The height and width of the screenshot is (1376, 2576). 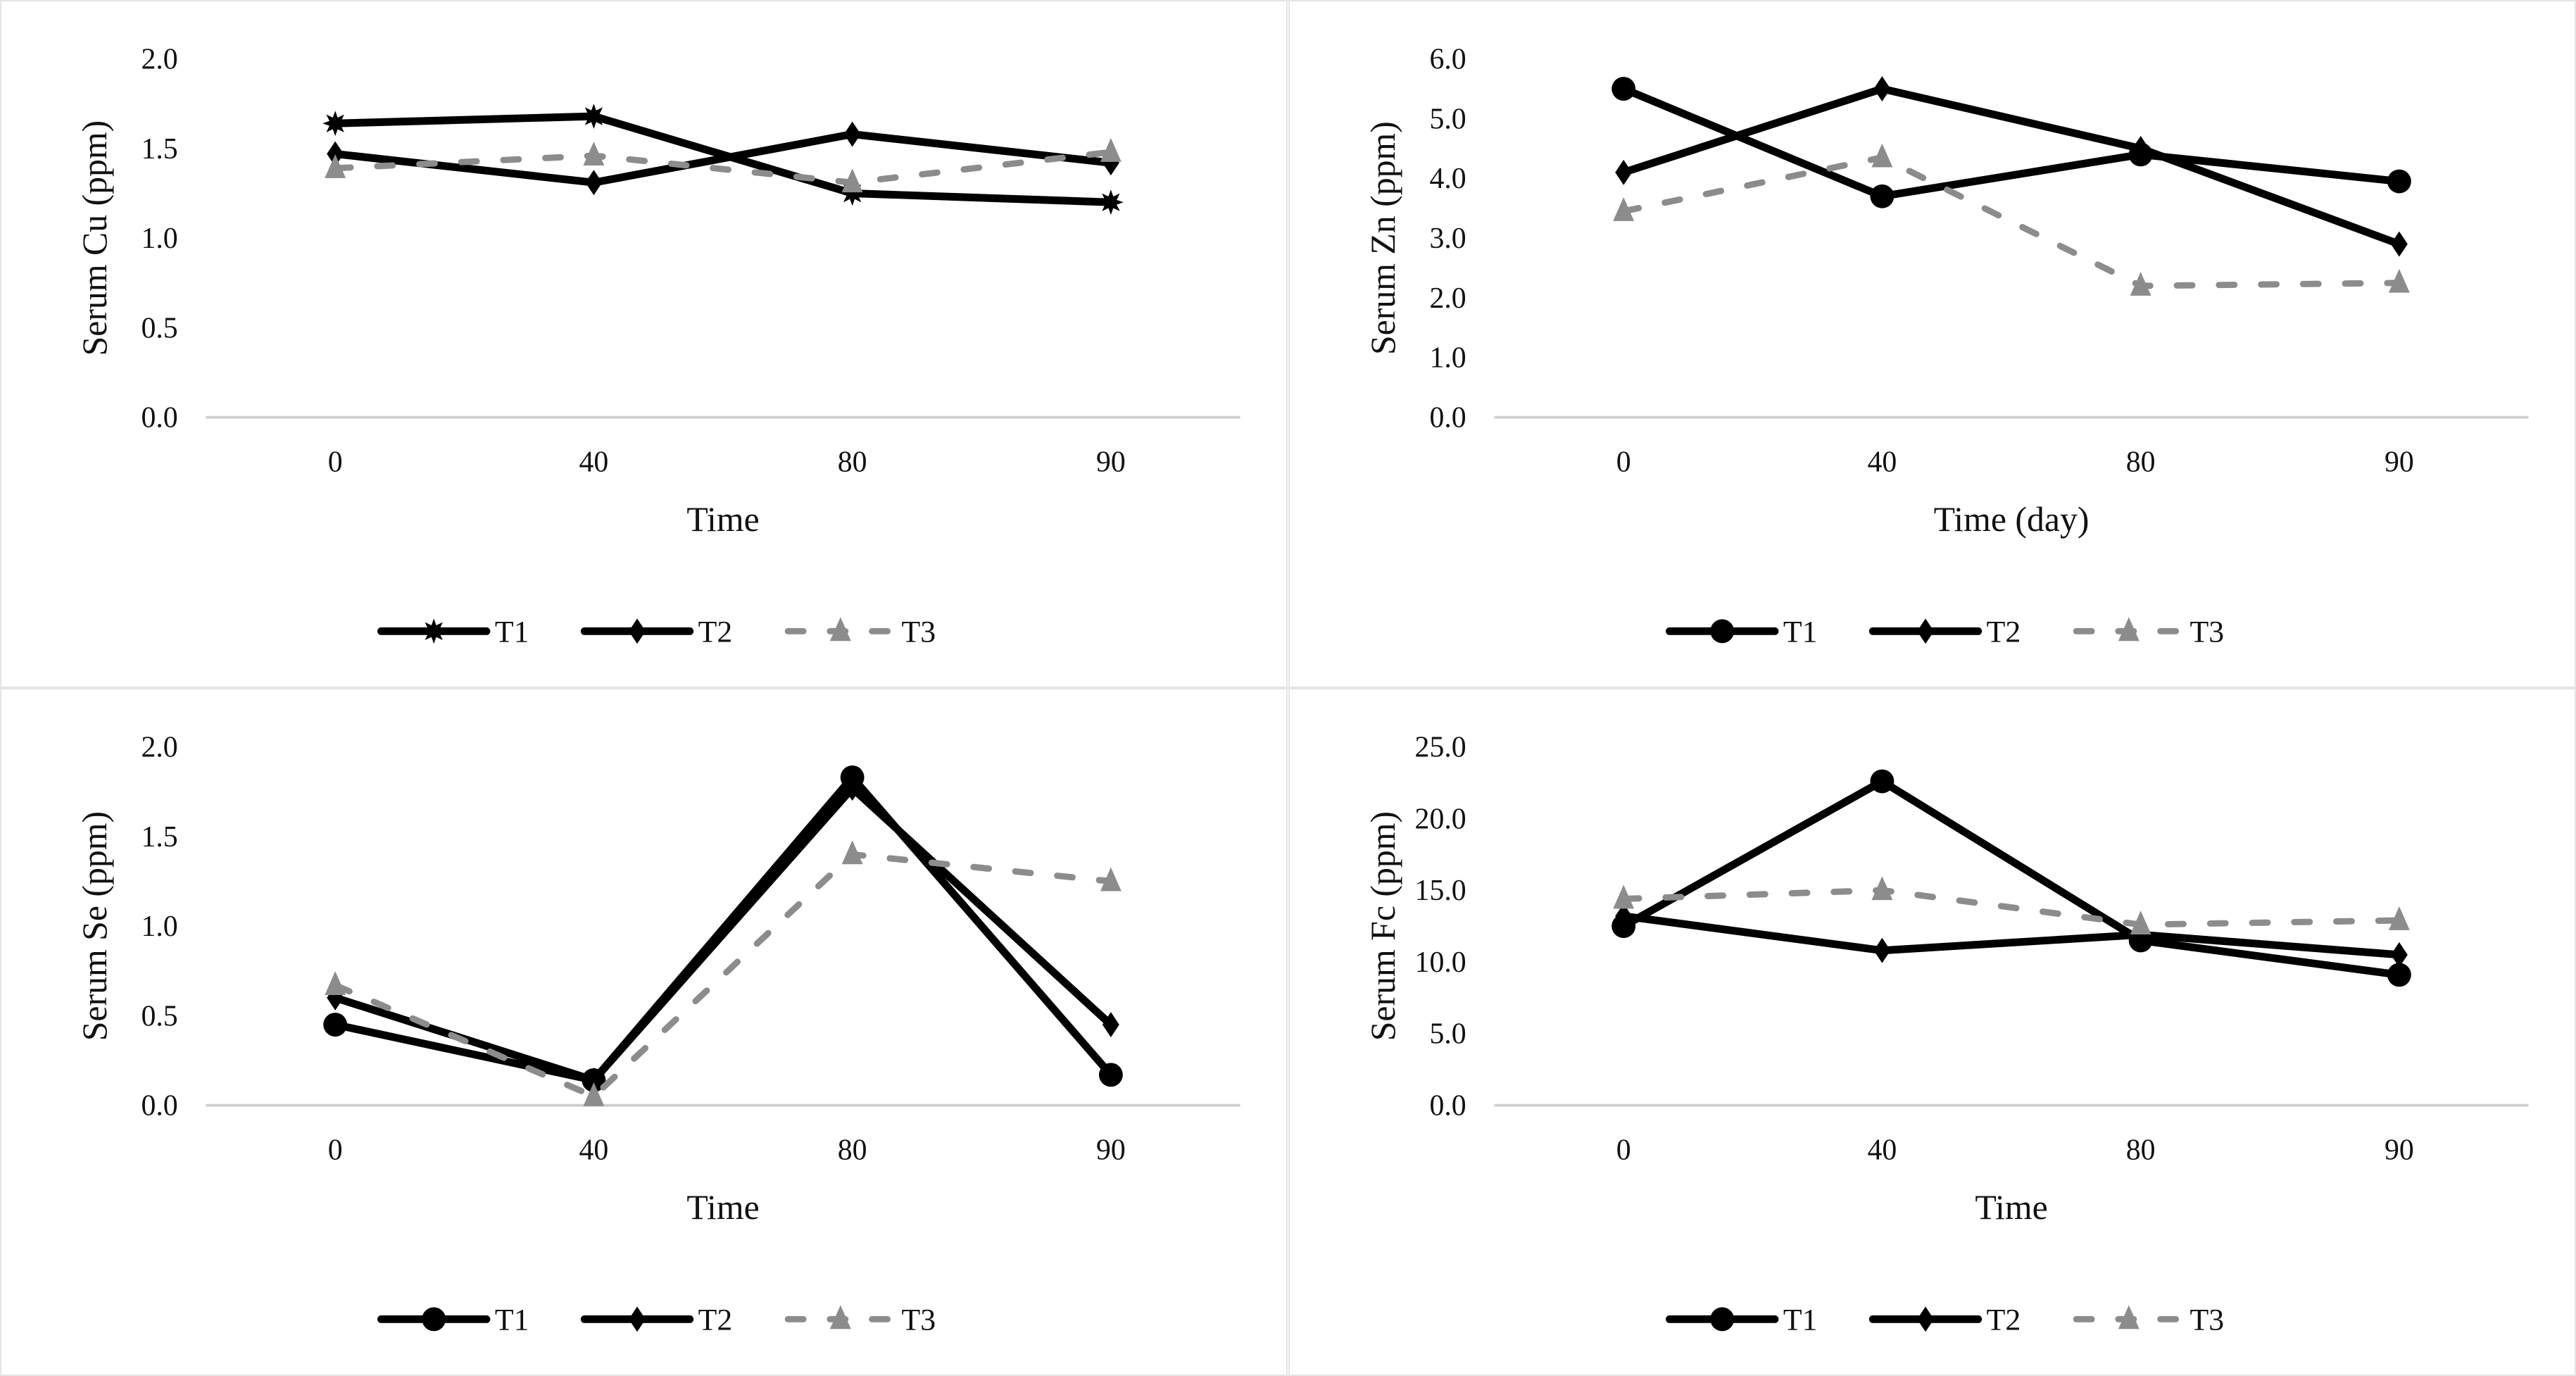 What do you see at coordinates (1441, 748) in the screenshot?
I see `y-tick-label: 25.0` at bounding box center [1441, 748].